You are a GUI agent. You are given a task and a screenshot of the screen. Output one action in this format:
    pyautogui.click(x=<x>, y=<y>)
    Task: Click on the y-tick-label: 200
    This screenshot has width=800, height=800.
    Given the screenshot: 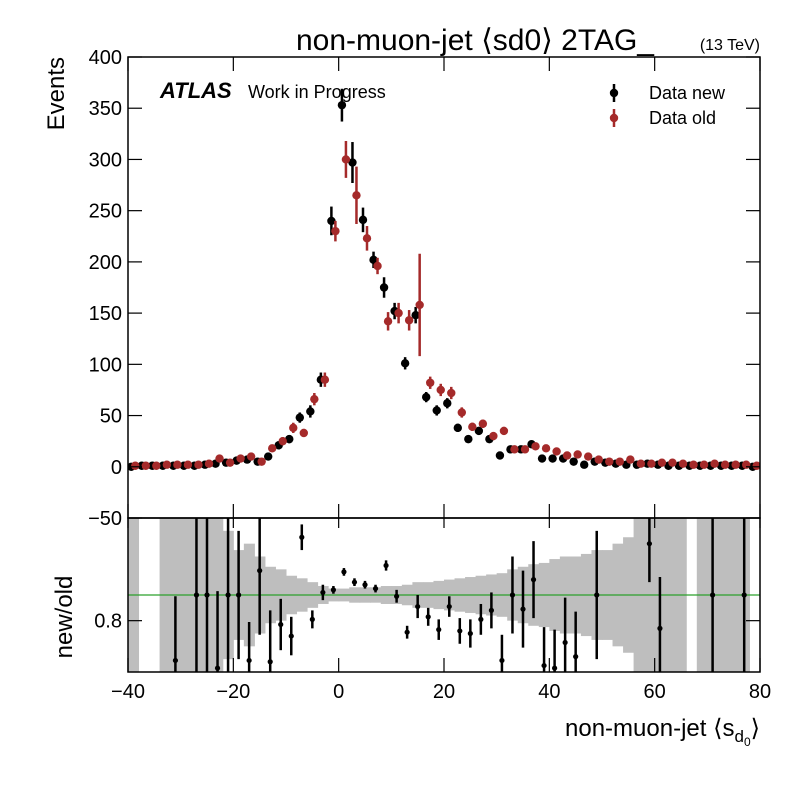 What is the action you would take?
    pyautogui.click(x=105, y=263)
    